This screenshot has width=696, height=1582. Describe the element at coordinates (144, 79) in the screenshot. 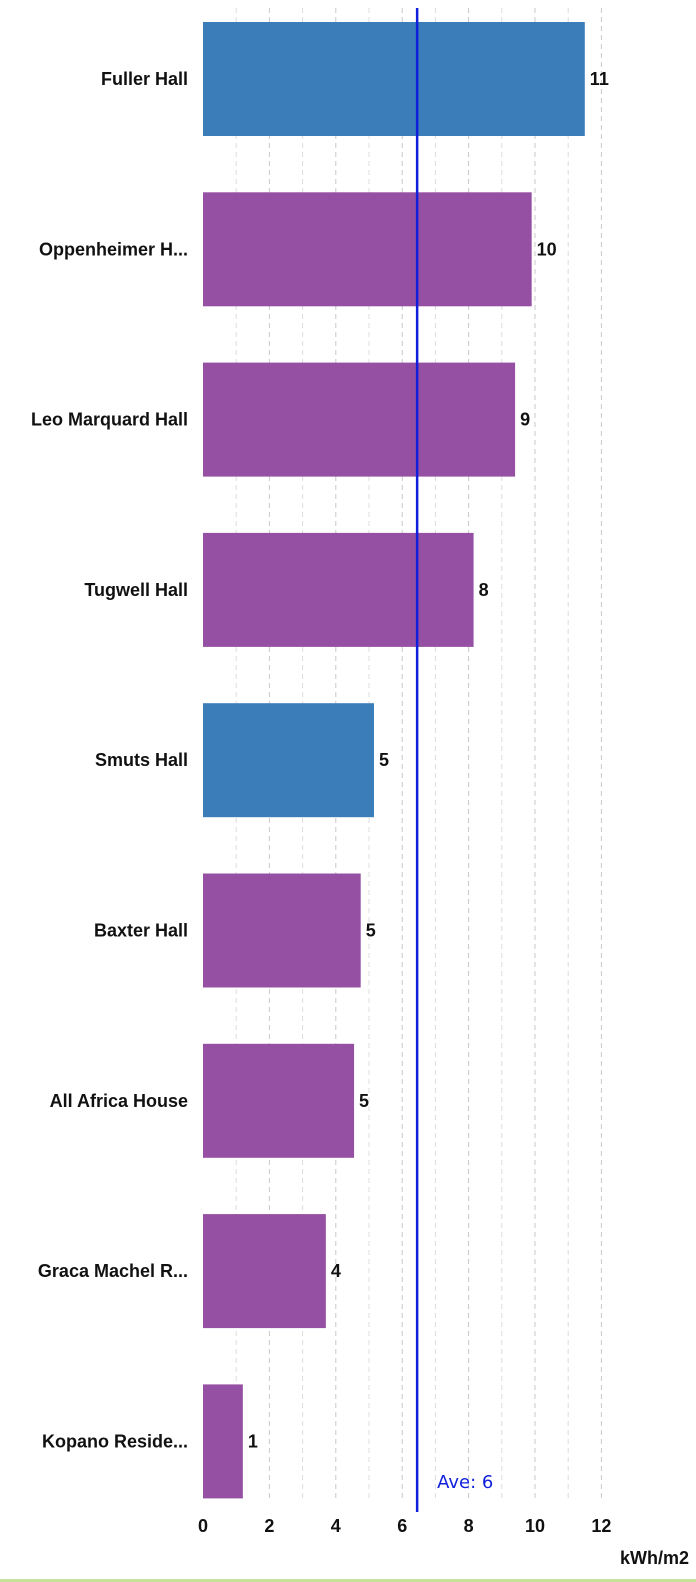

I see `category-label: Fuller Hall` at that location.